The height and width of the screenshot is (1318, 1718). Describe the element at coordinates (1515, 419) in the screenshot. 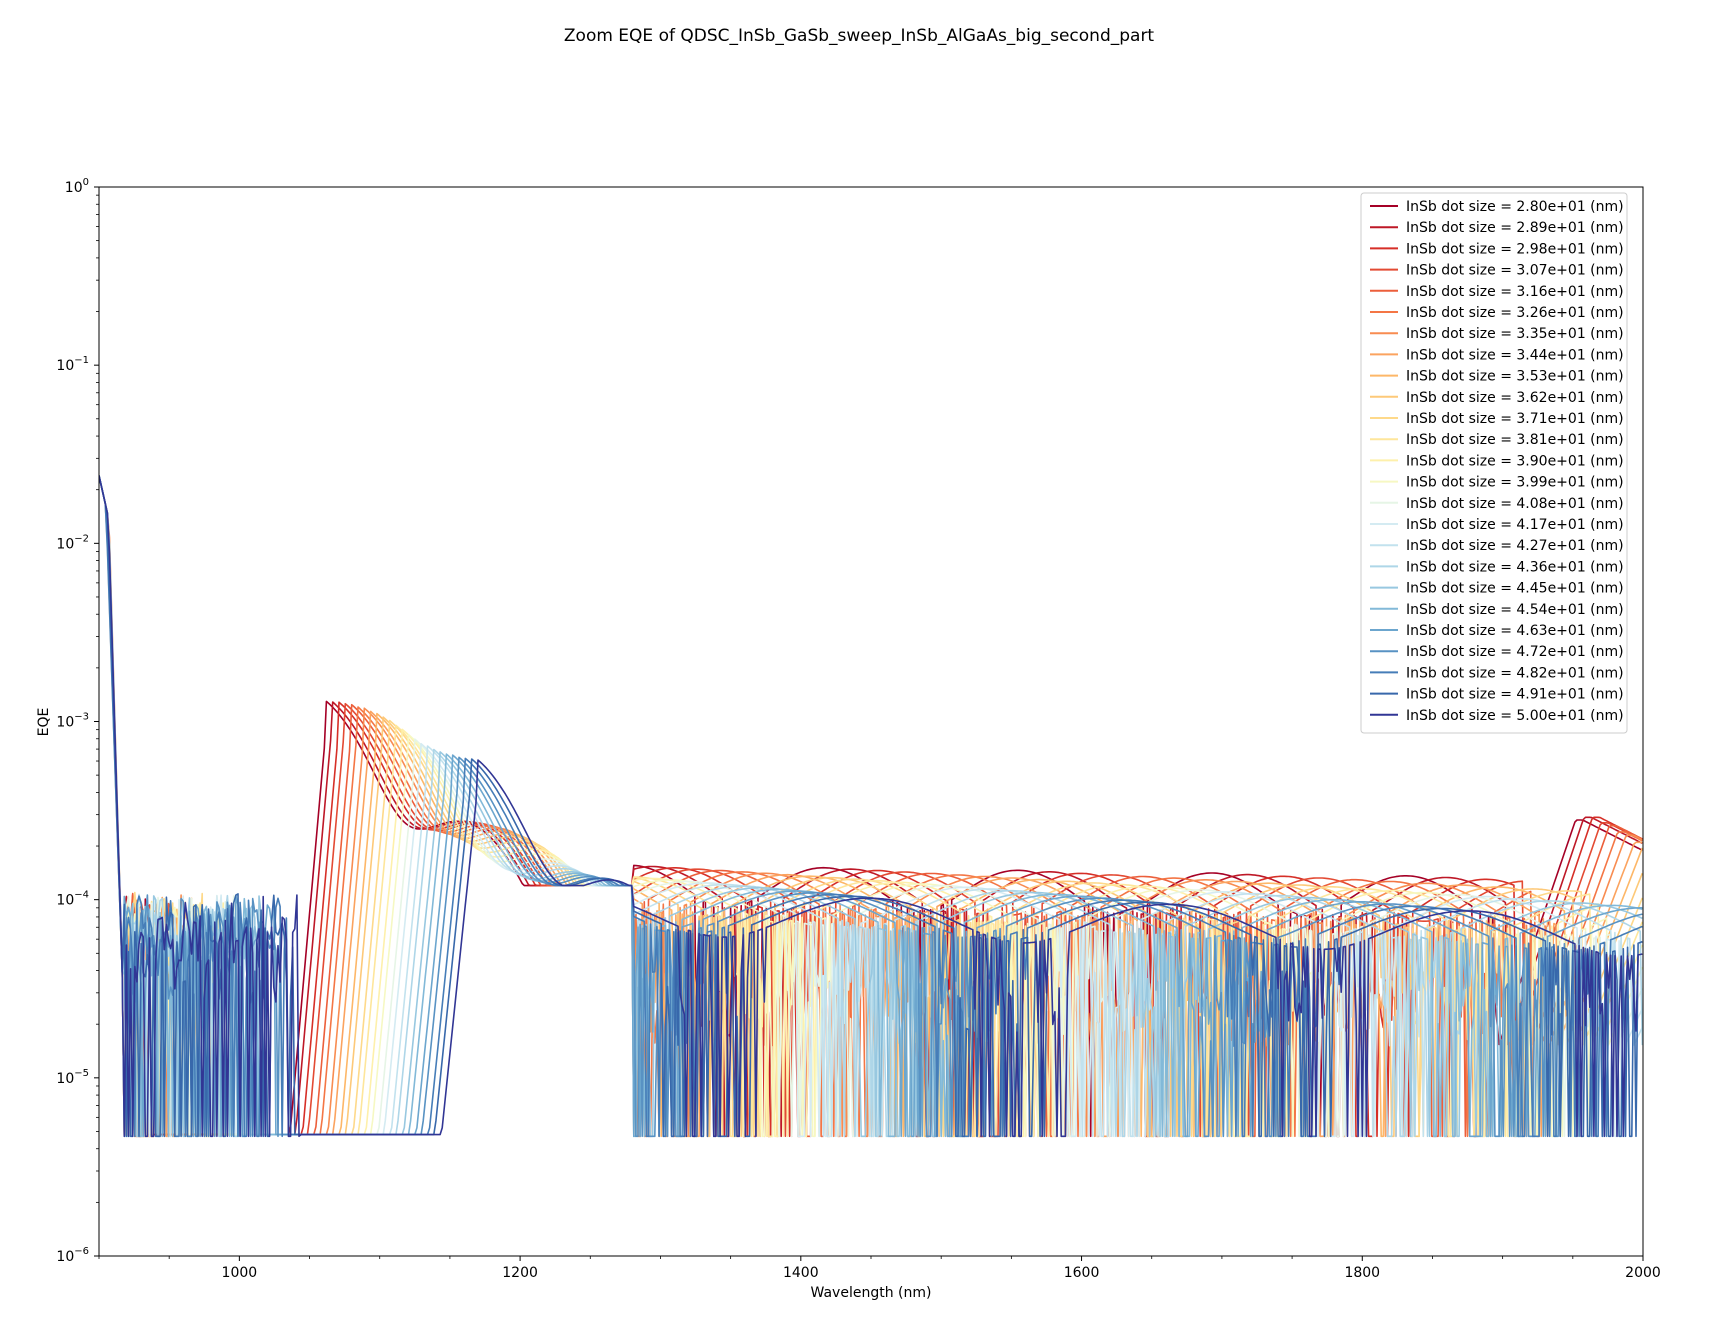

I see `legend-entry: InSb dot size = 3.71e+01 (nm)` at that location.